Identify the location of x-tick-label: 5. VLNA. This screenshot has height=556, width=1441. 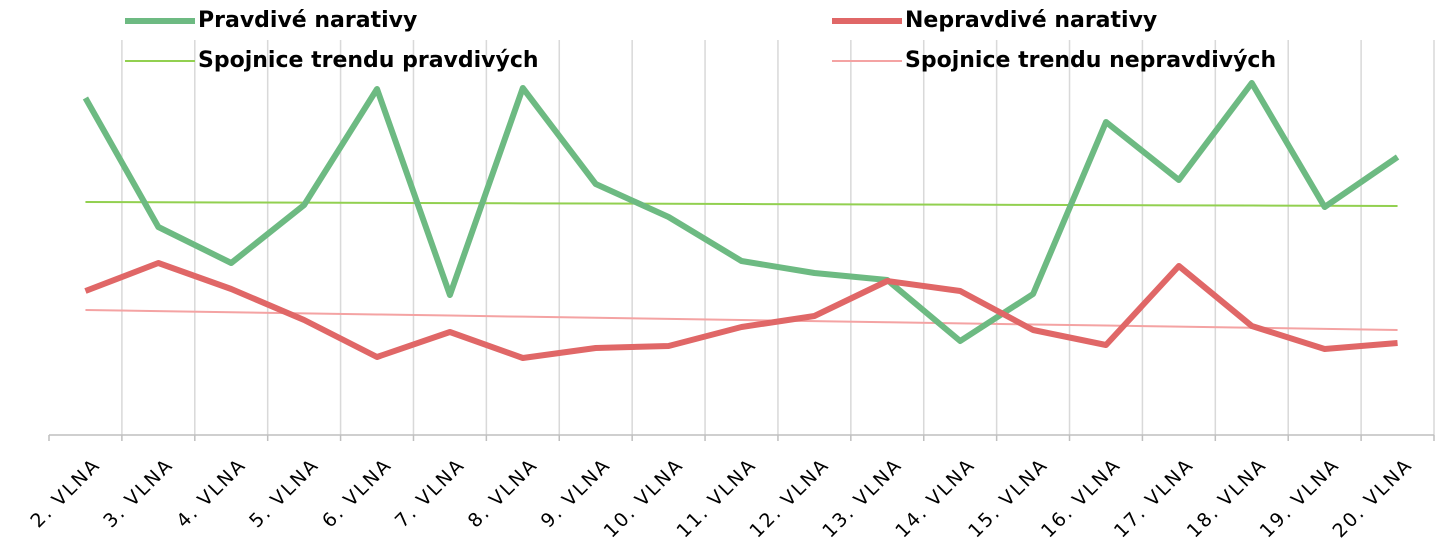
(284, 493).